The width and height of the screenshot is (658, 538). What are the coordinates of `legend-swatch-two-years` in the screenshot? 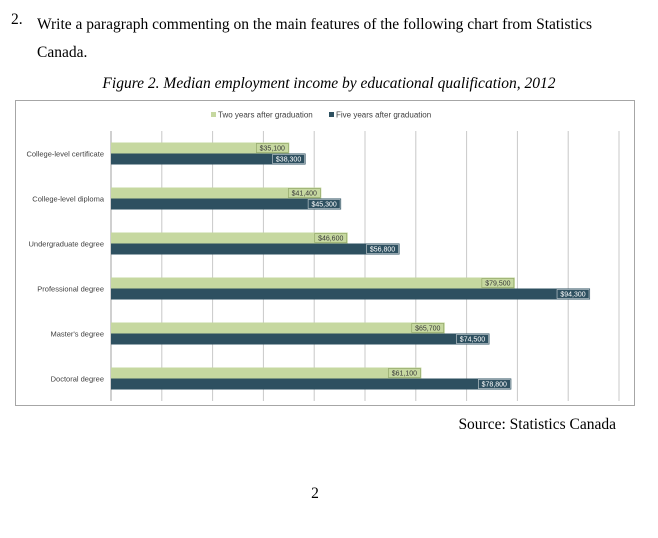 It's located at (213, 114).